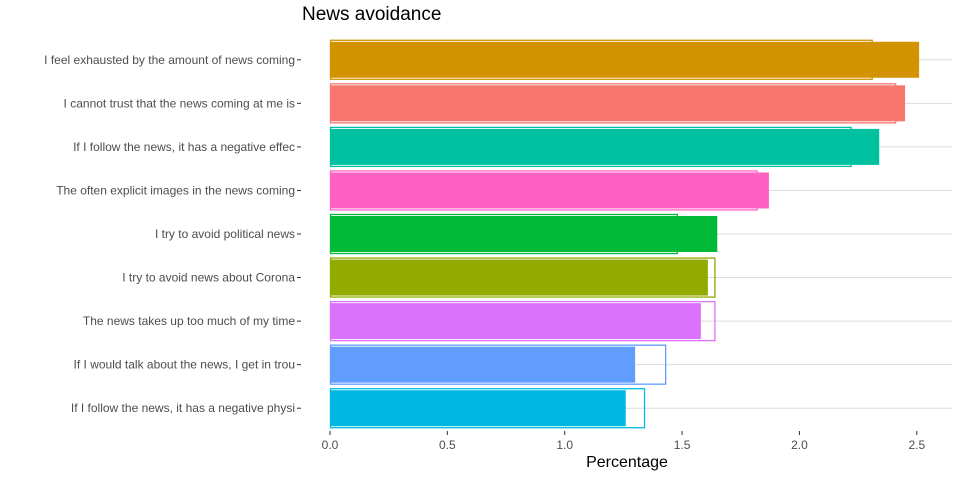  I want to click on y-tick-label: I try to avoid news about Corona, so click(208, 278).